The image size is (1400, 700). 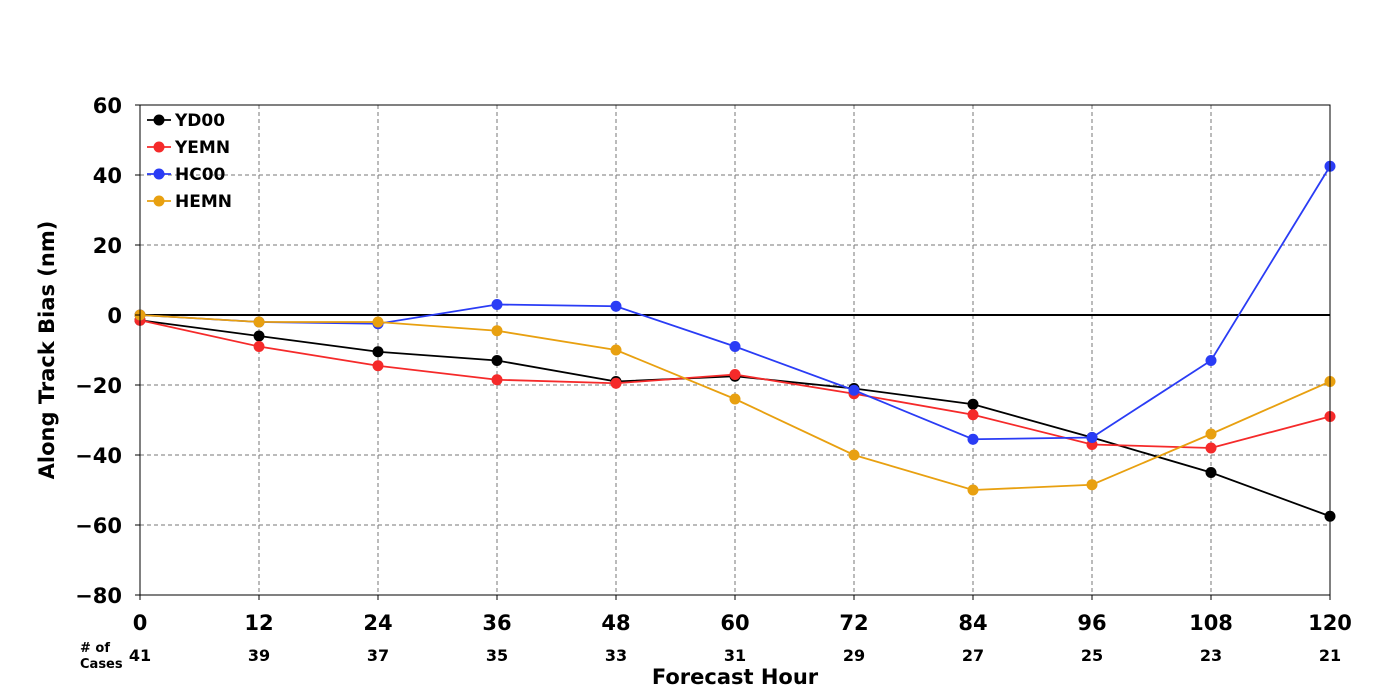 What do you see at coordinates (107, 351) in the screenshot?
I see `y-axis-ticks: 60 40 20 0 −20 −40 −60 −80` at bounding box center [107, 351].